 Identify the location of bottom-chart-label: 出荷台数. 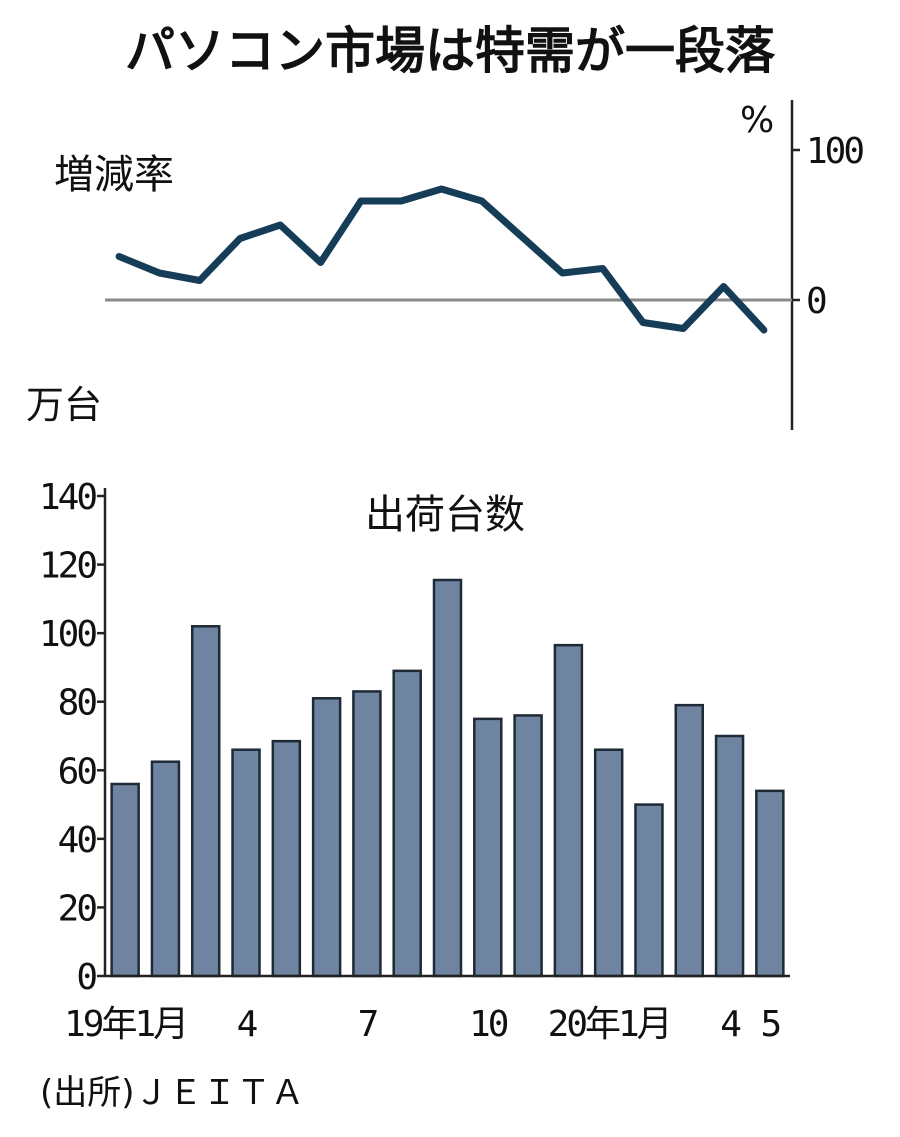
(445, 515).